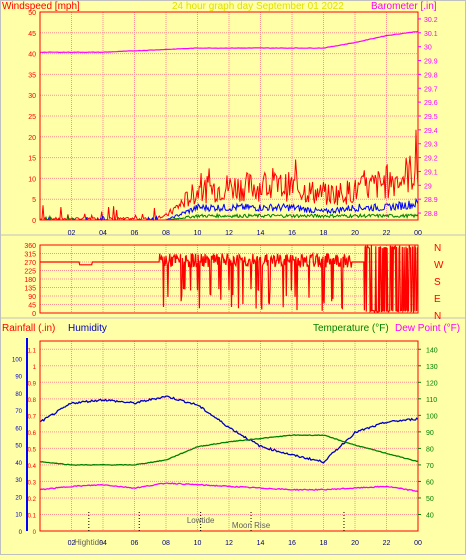  Describe the element at coordinates (32, 401) in the screenshot. I see `rain-tick-label: 0.8` at that location.